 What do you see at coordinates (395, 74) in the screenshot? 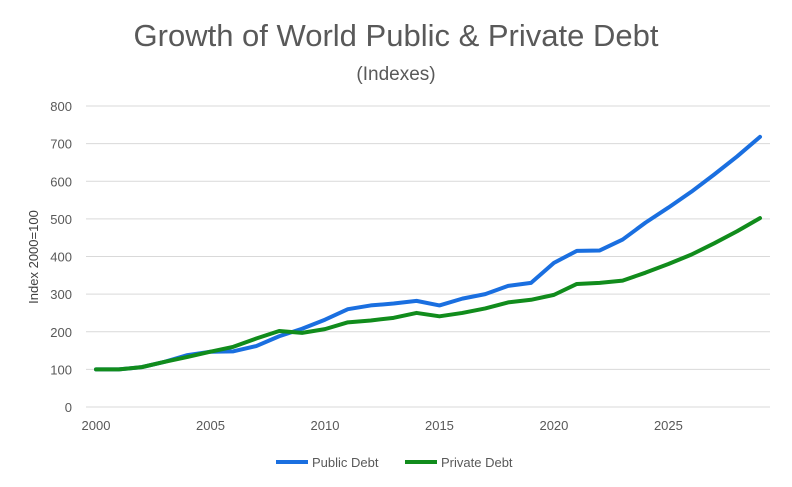
I see `chart-subtitle: (Indexes)` at bounding box center [395, 74].